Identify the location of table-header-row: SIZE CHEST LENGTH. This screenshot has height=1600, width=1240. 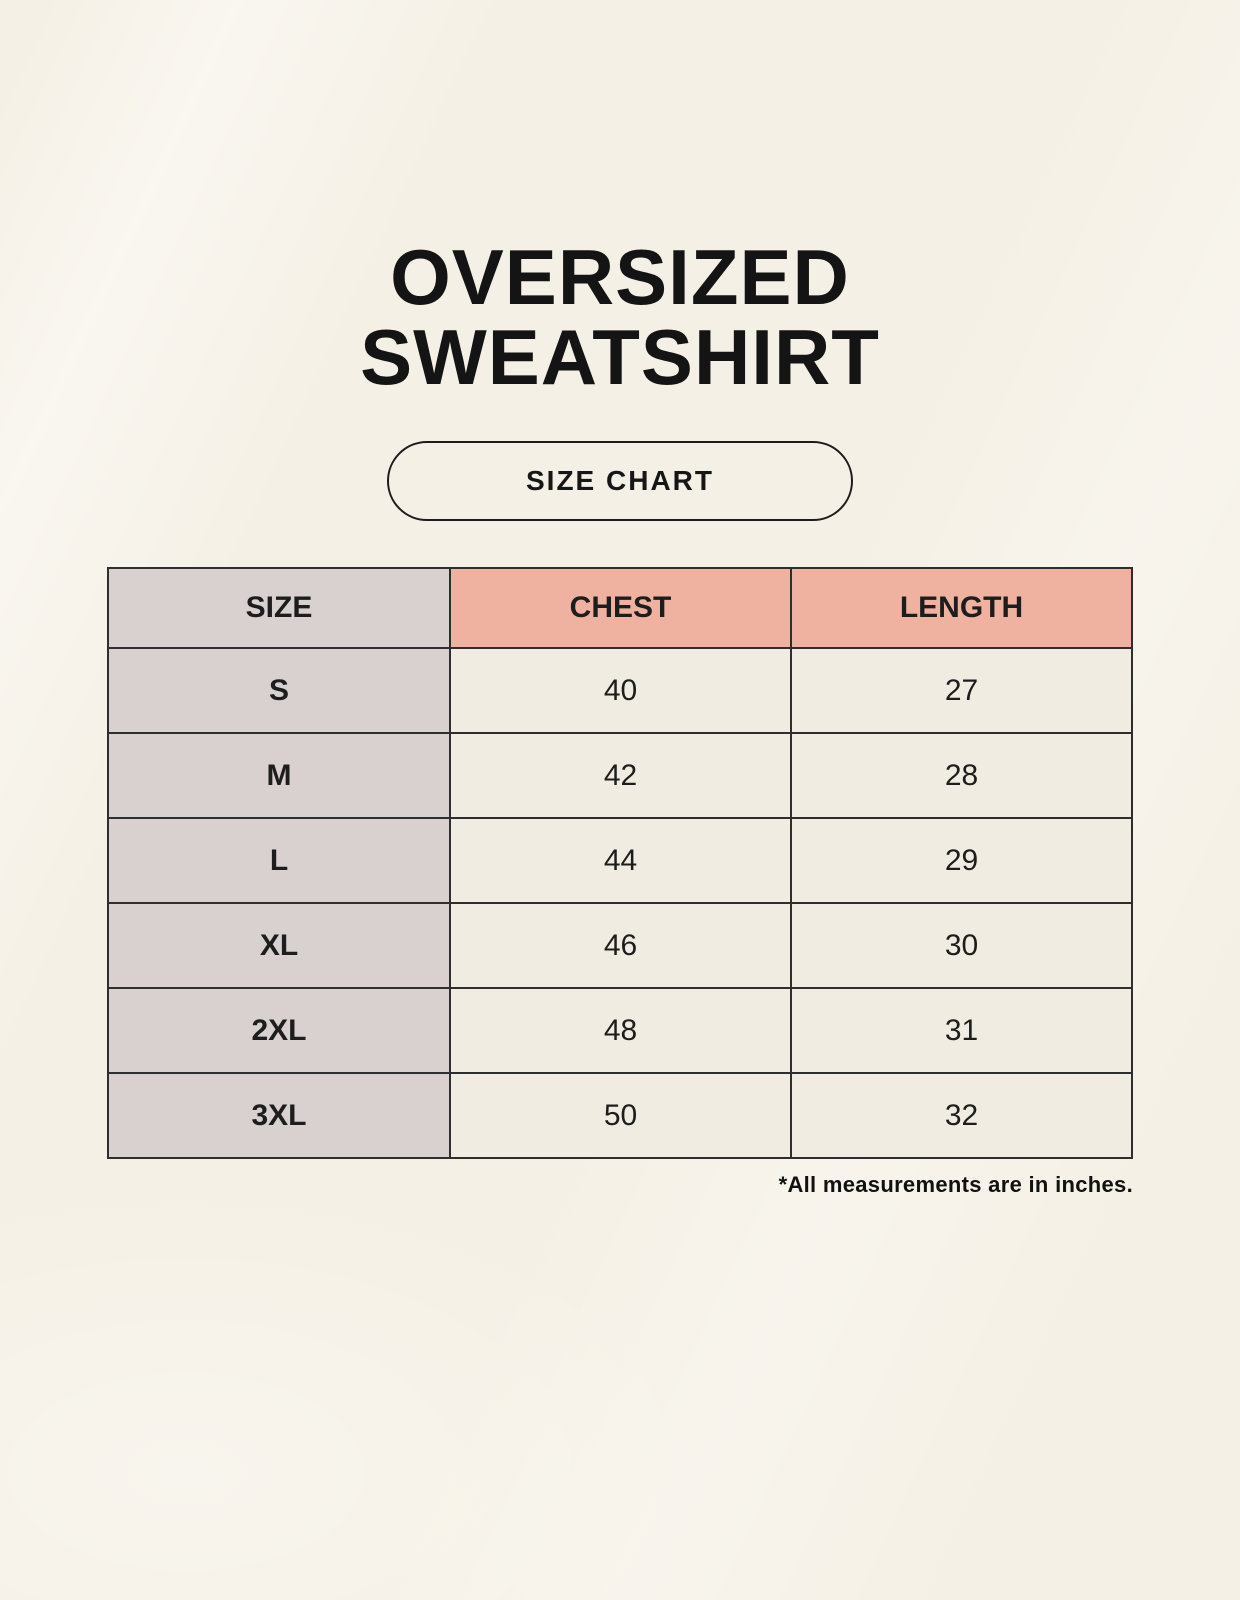
(620, 608).